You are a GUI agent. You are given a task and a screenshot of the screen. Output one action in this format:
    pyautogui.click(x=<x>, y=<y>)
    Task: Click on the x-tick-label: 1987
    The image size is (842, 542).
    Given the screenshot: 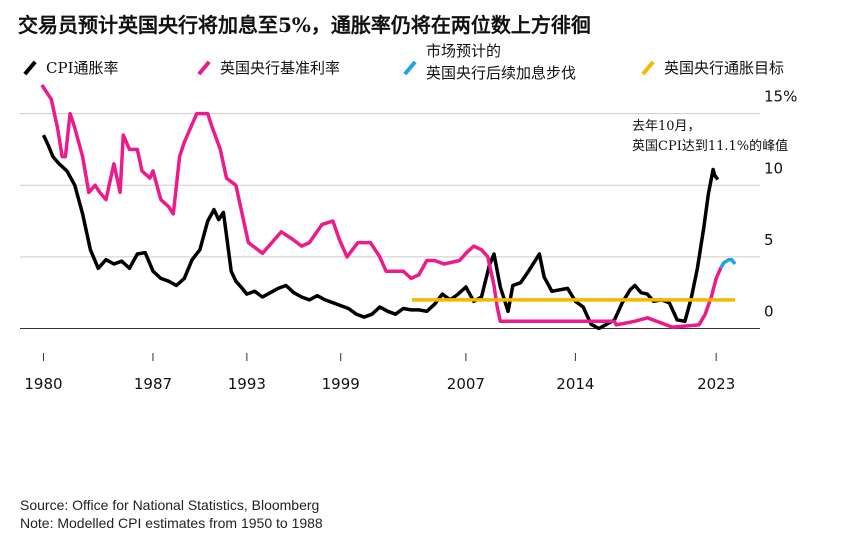 What is the action you would take?
    pyautogui.click(x=153, y=384)
    